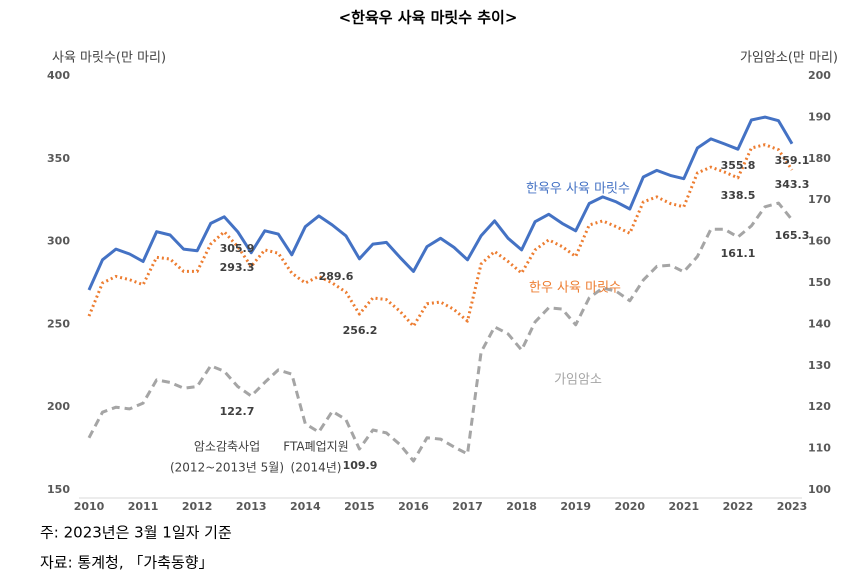 The height and width of the screenshot is (584, 857). What do you see at coordinates (819, 75) in the screenshot?
I see `y2-tick-label: 200` at bounding box center [819, 75].